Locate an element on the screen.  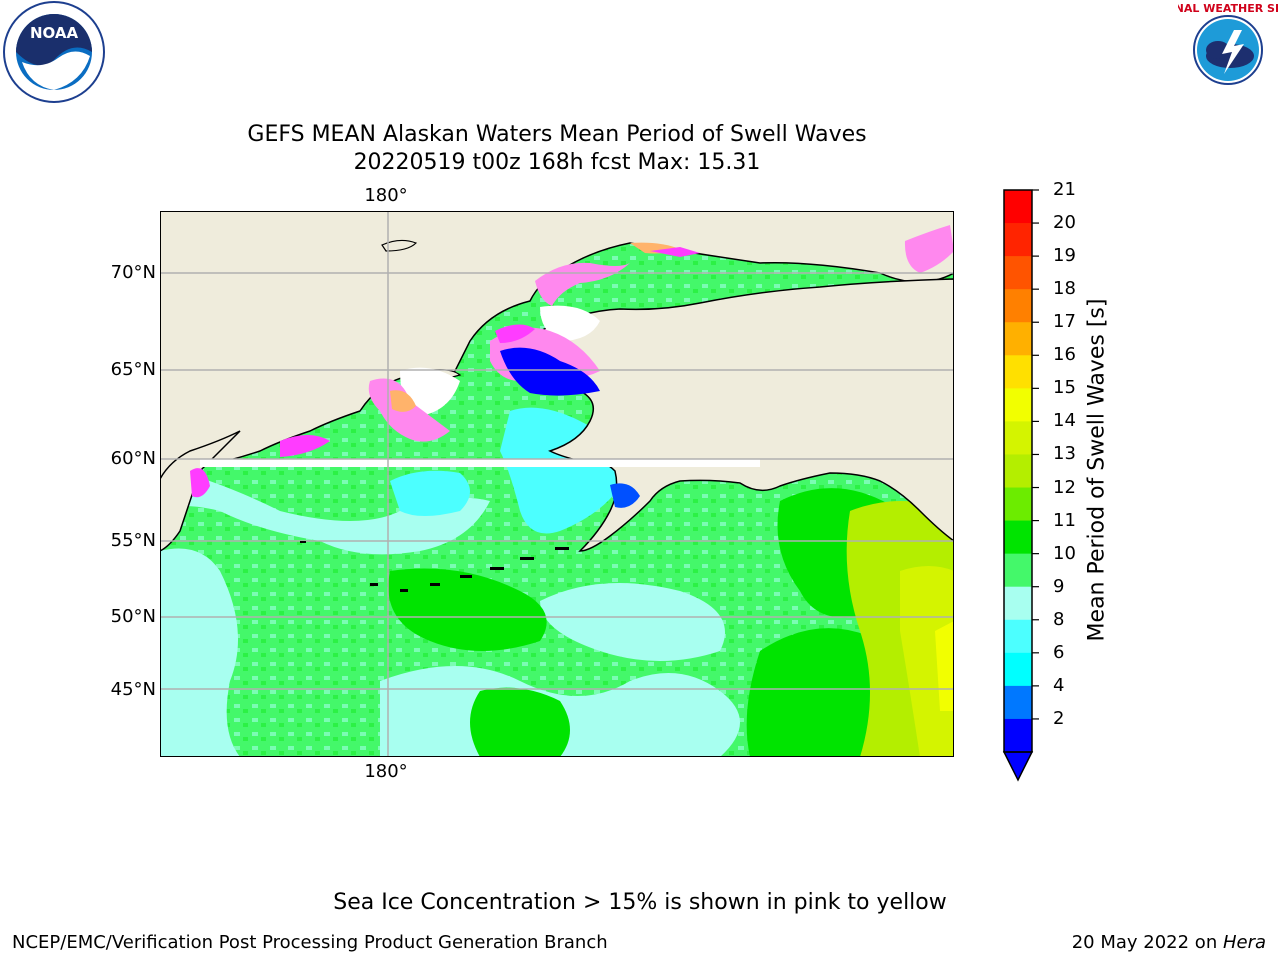
colorbar-tick-label: 13 is located at coordinates (1064, 454).